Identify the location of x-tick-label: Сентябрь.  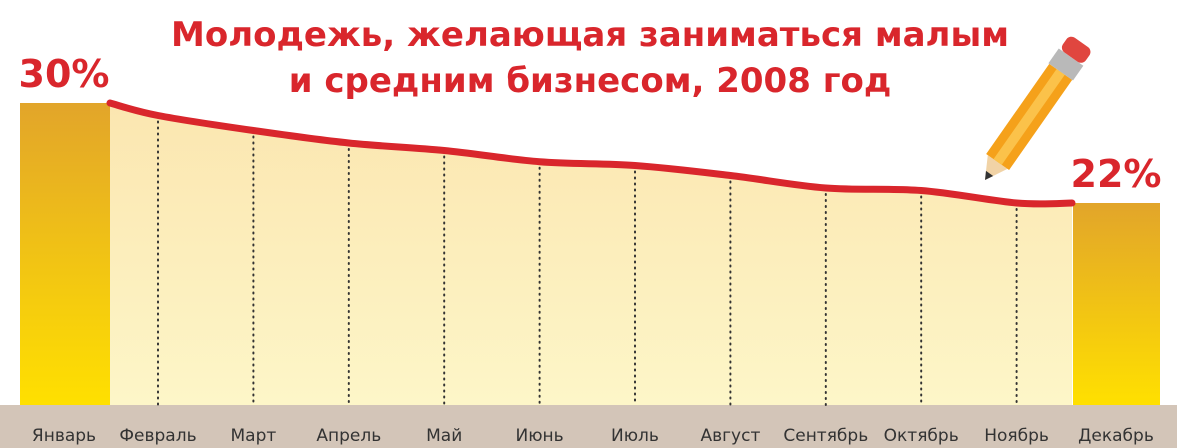
(825, 436).